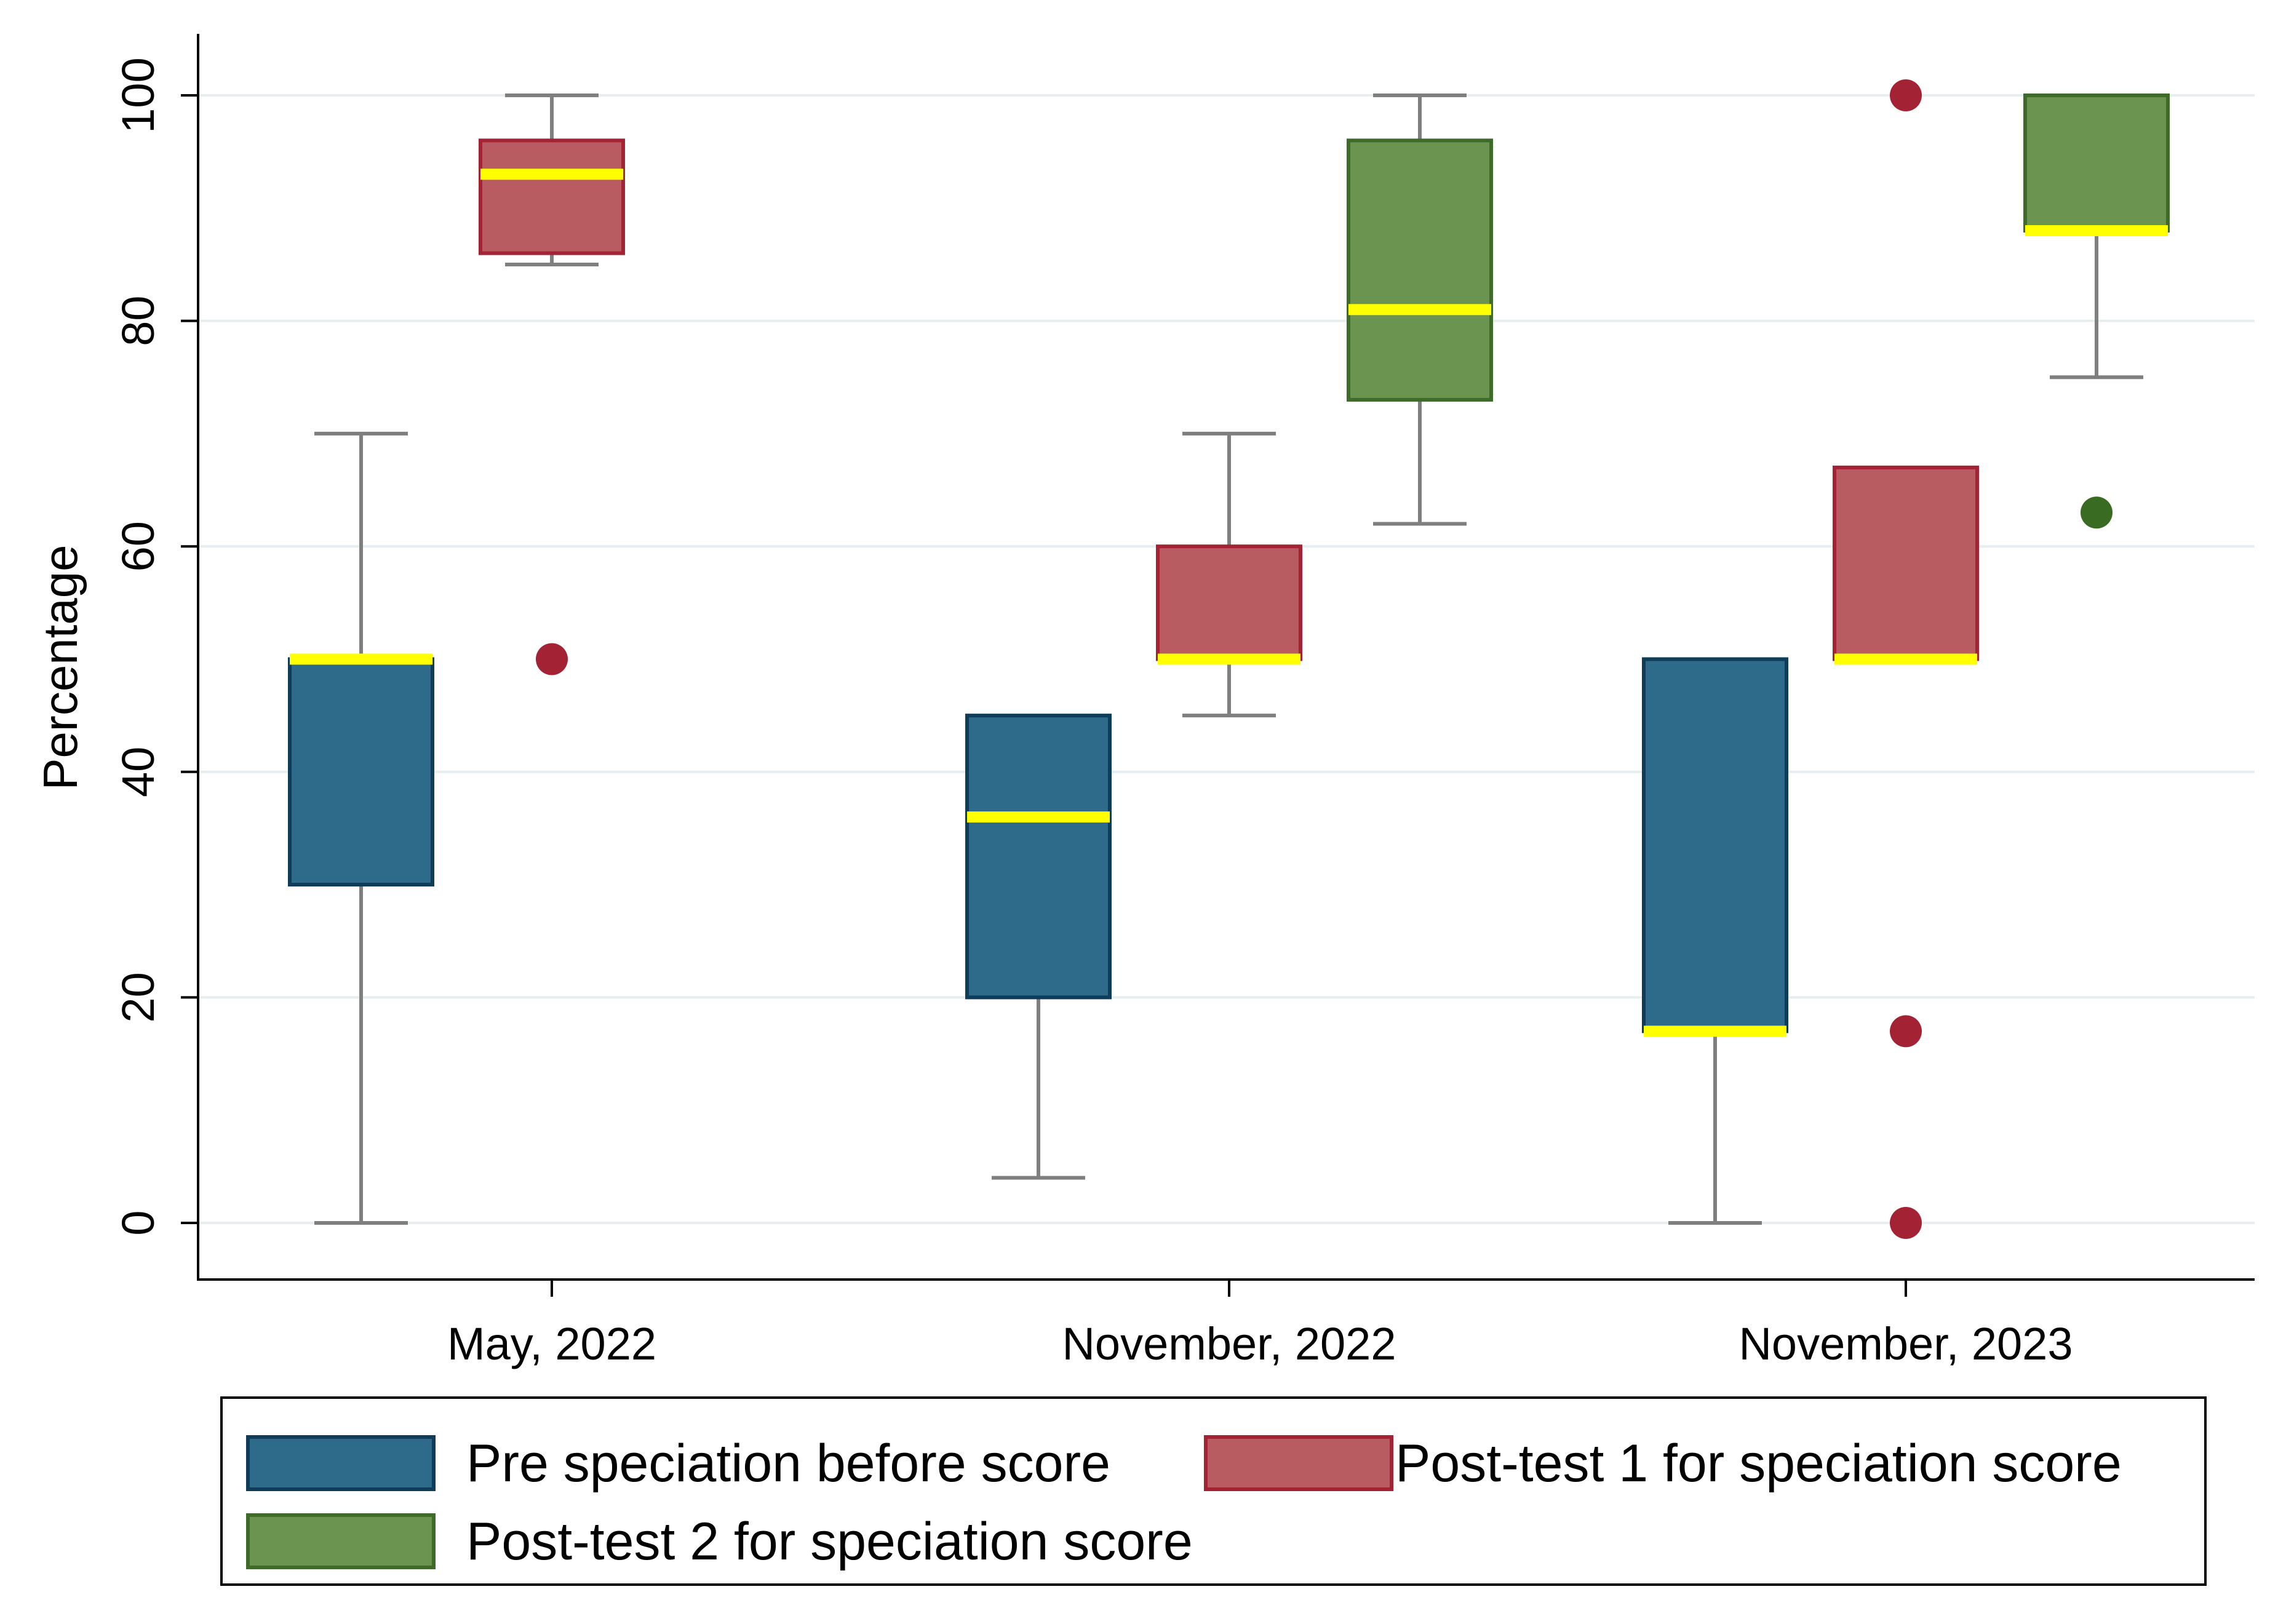  I want to click on y-tick-label-40: 40, so click(138, 772).